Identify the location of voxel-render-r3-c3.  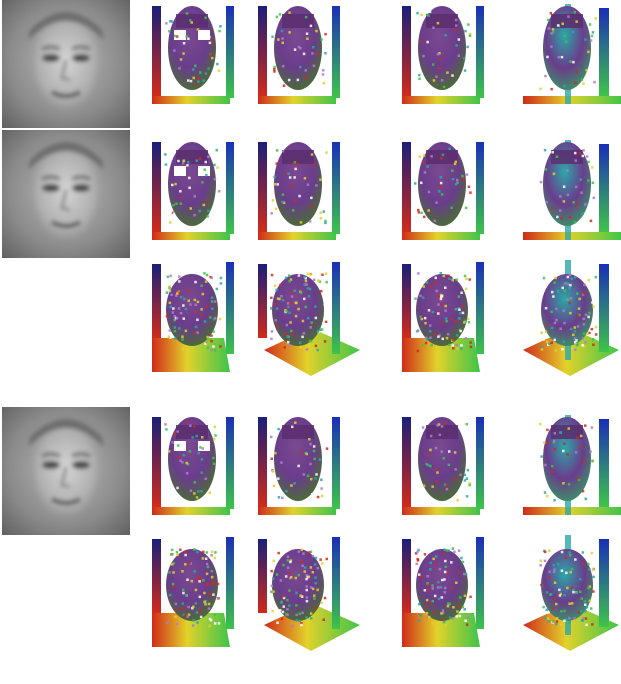
(455, 318).